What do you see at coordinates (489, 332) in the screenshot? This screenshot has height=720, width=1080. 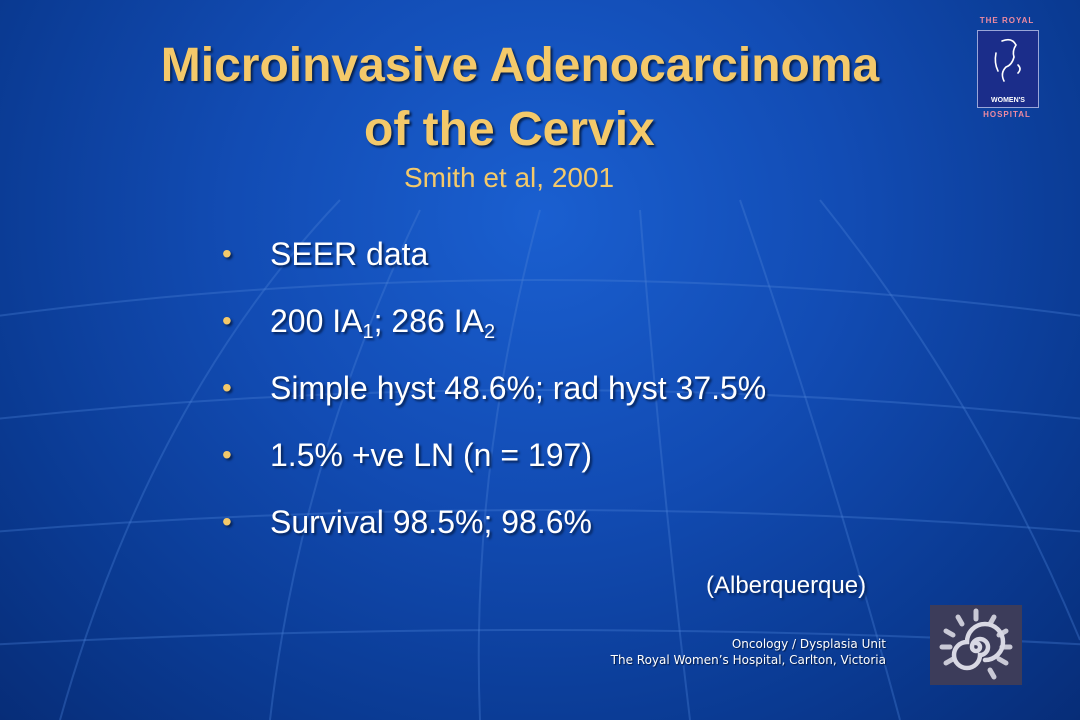 I see `subscript-2: 2` at bounding box center [489, 332].